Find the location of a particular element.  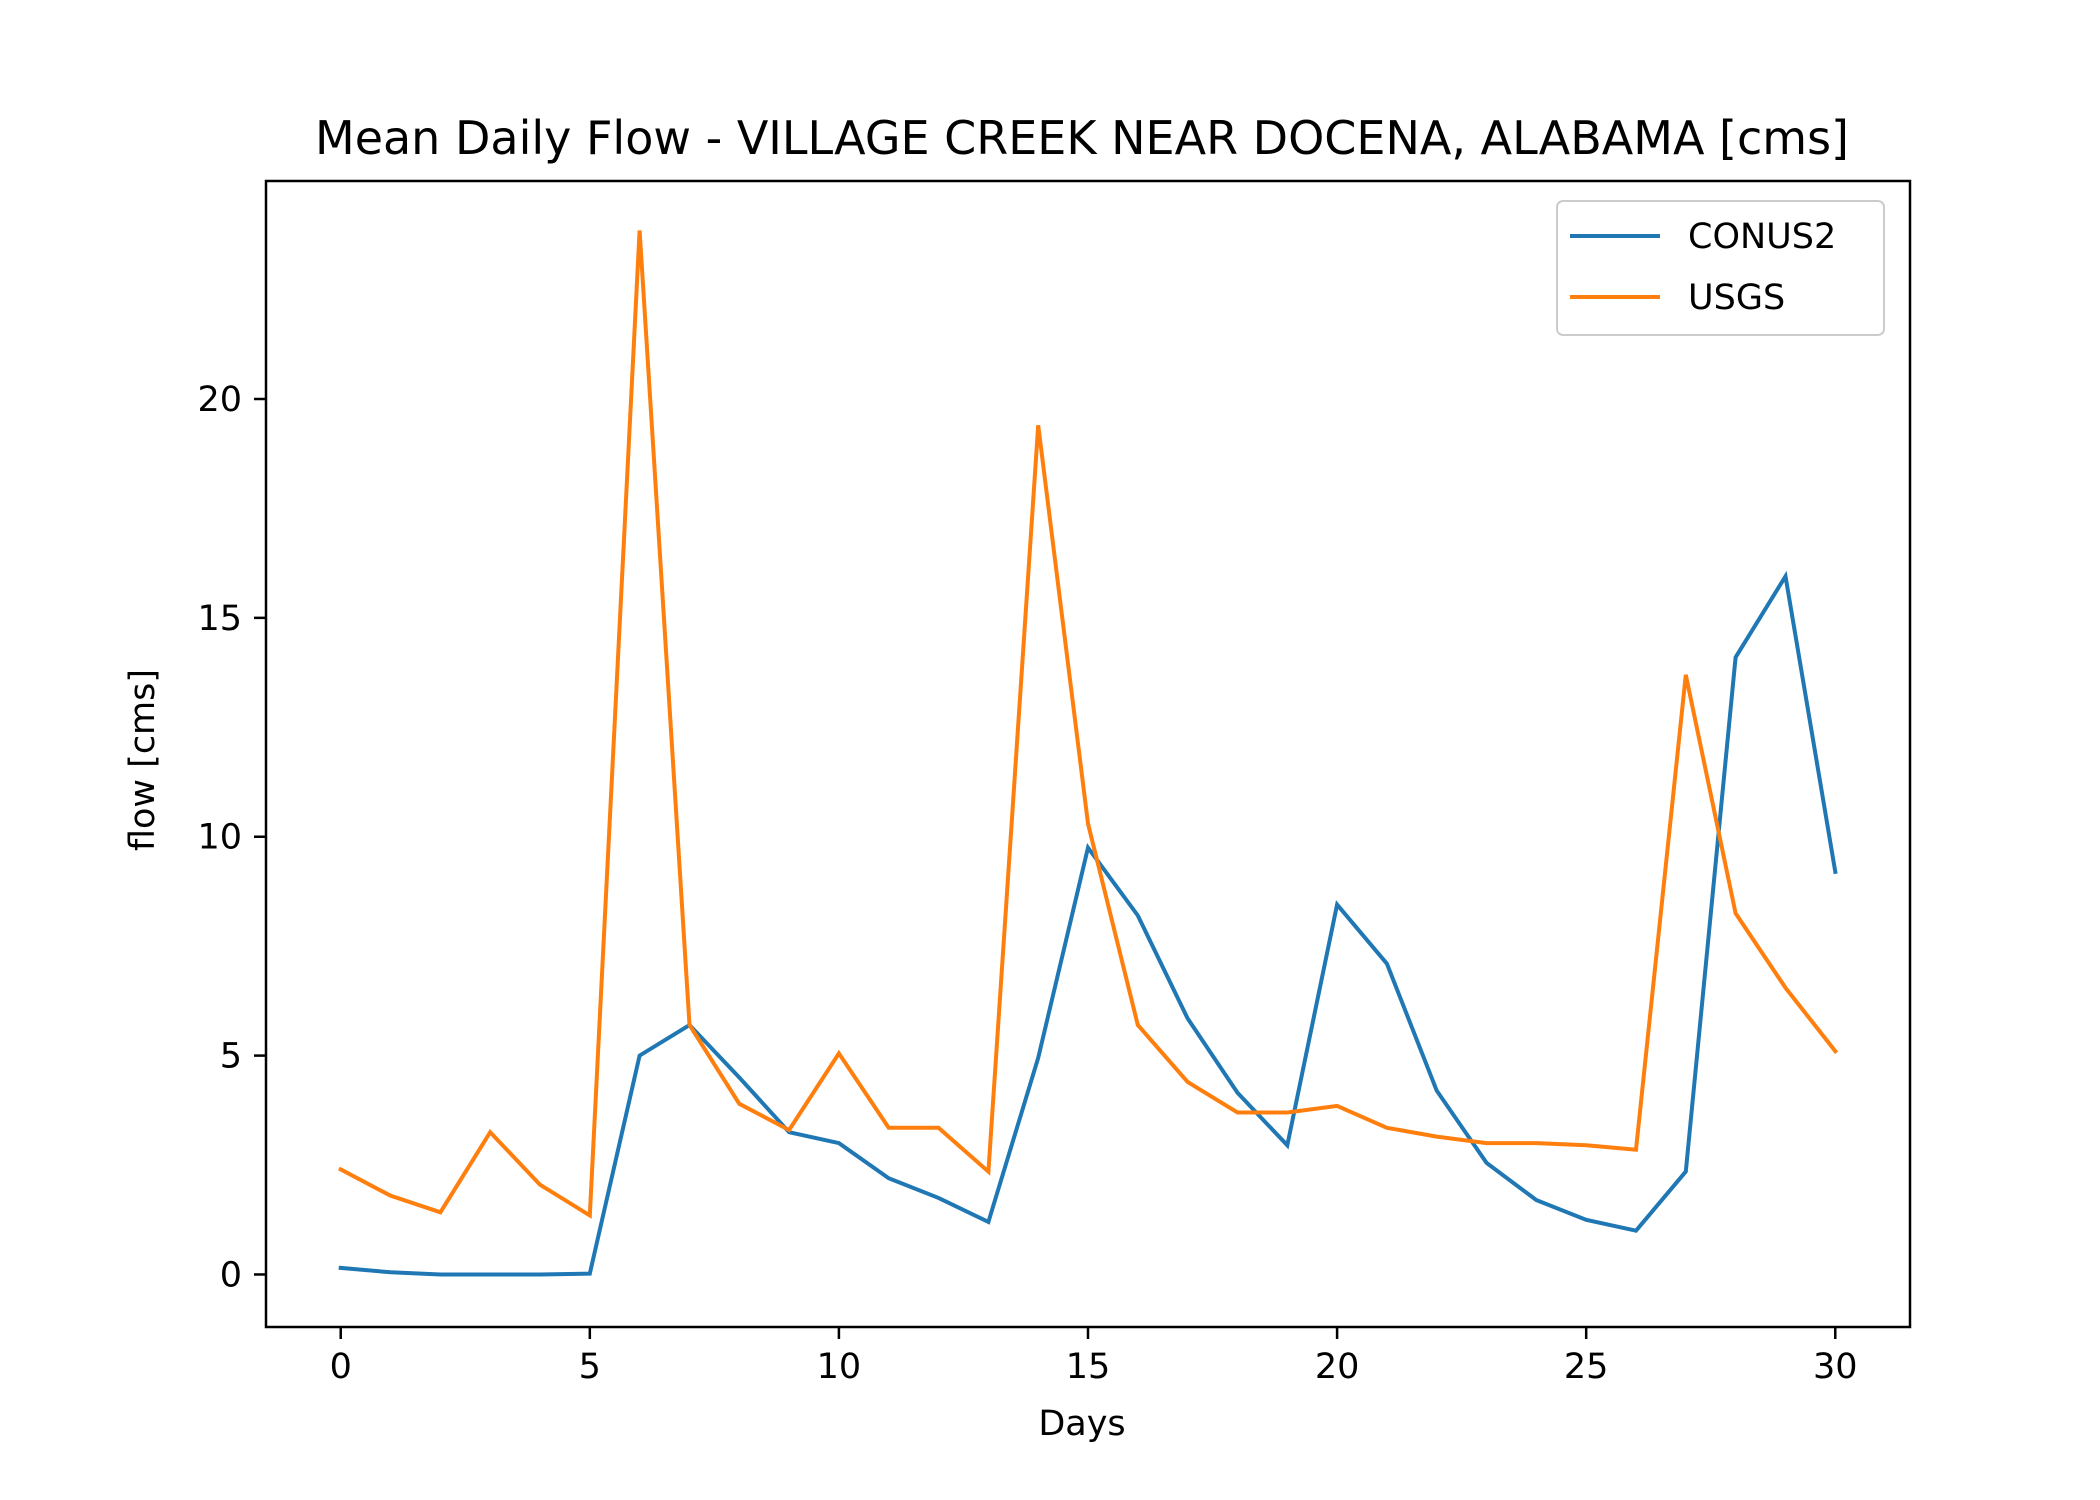

y-tick-label: 5 is located at coordinates (231, 1057).